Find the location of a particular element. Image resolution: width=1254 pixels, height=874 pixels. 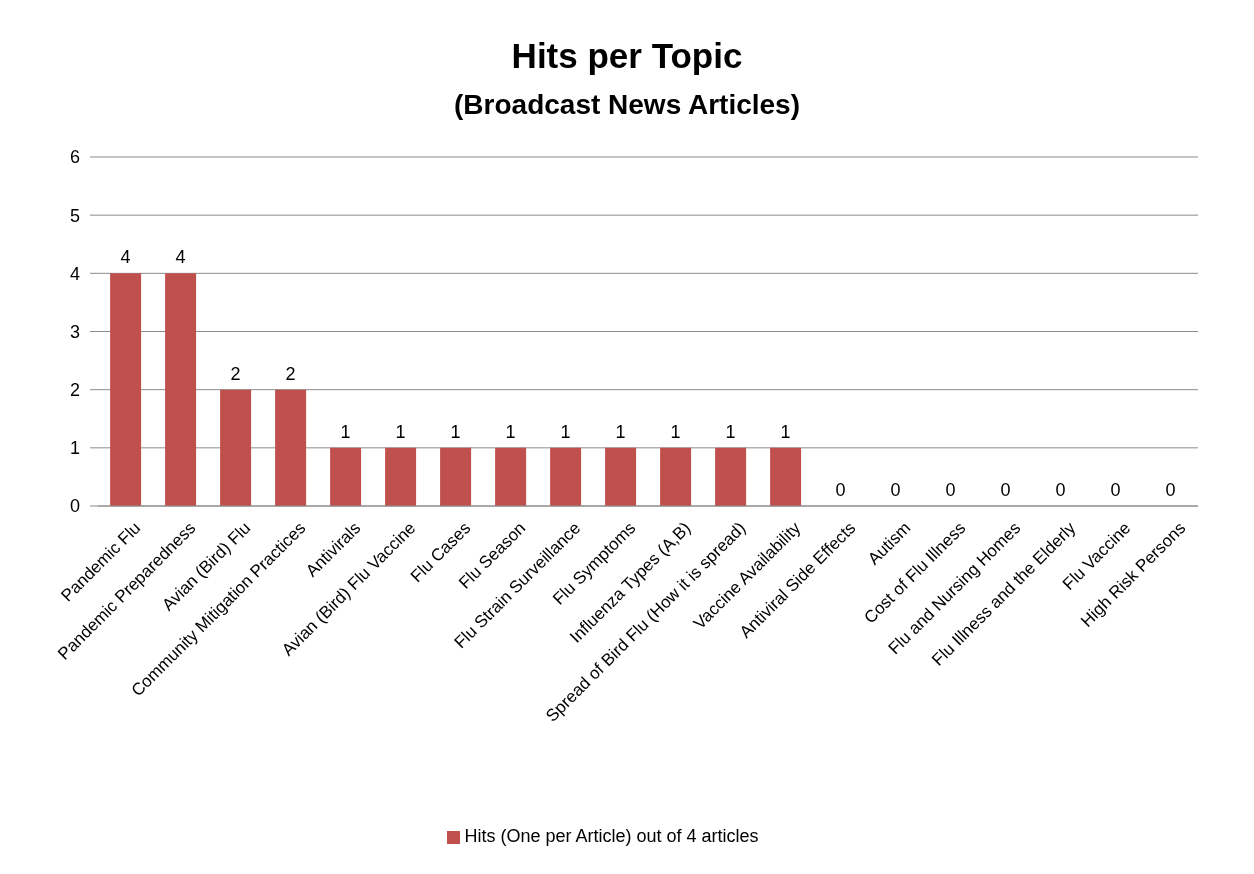

y-tick-label: 5 is located at coordinates (74, 215).